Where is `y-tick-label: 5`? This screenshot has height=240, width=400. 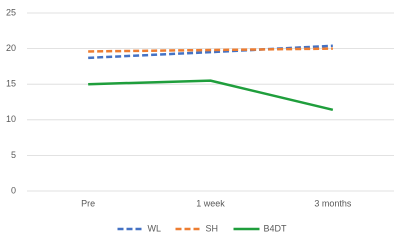 y-tick-label: 5 is located at coordinates (13, 155).